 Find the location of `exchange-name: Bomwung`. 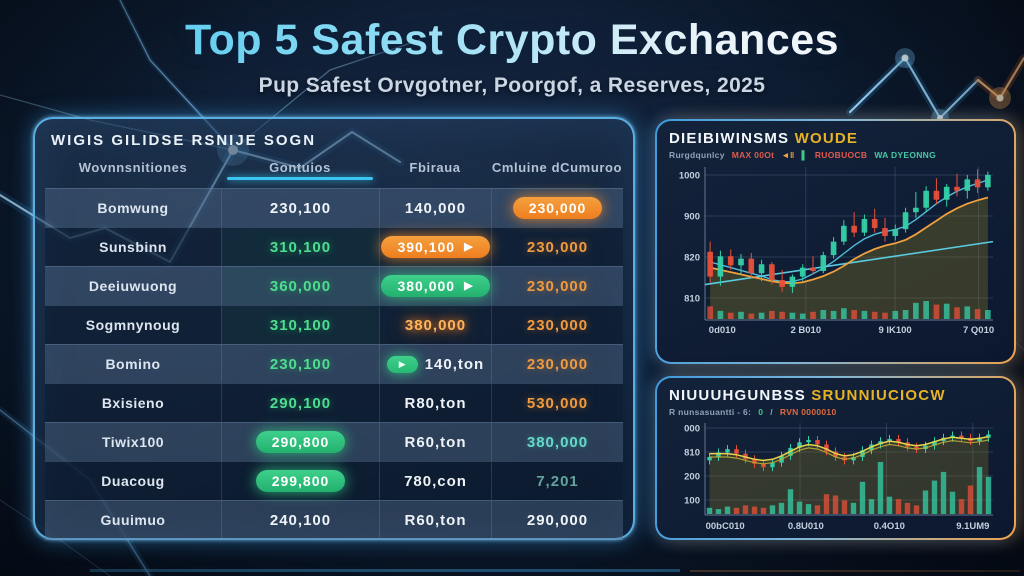

exchange-name: Bomwung is located at coordinates (133, 208).